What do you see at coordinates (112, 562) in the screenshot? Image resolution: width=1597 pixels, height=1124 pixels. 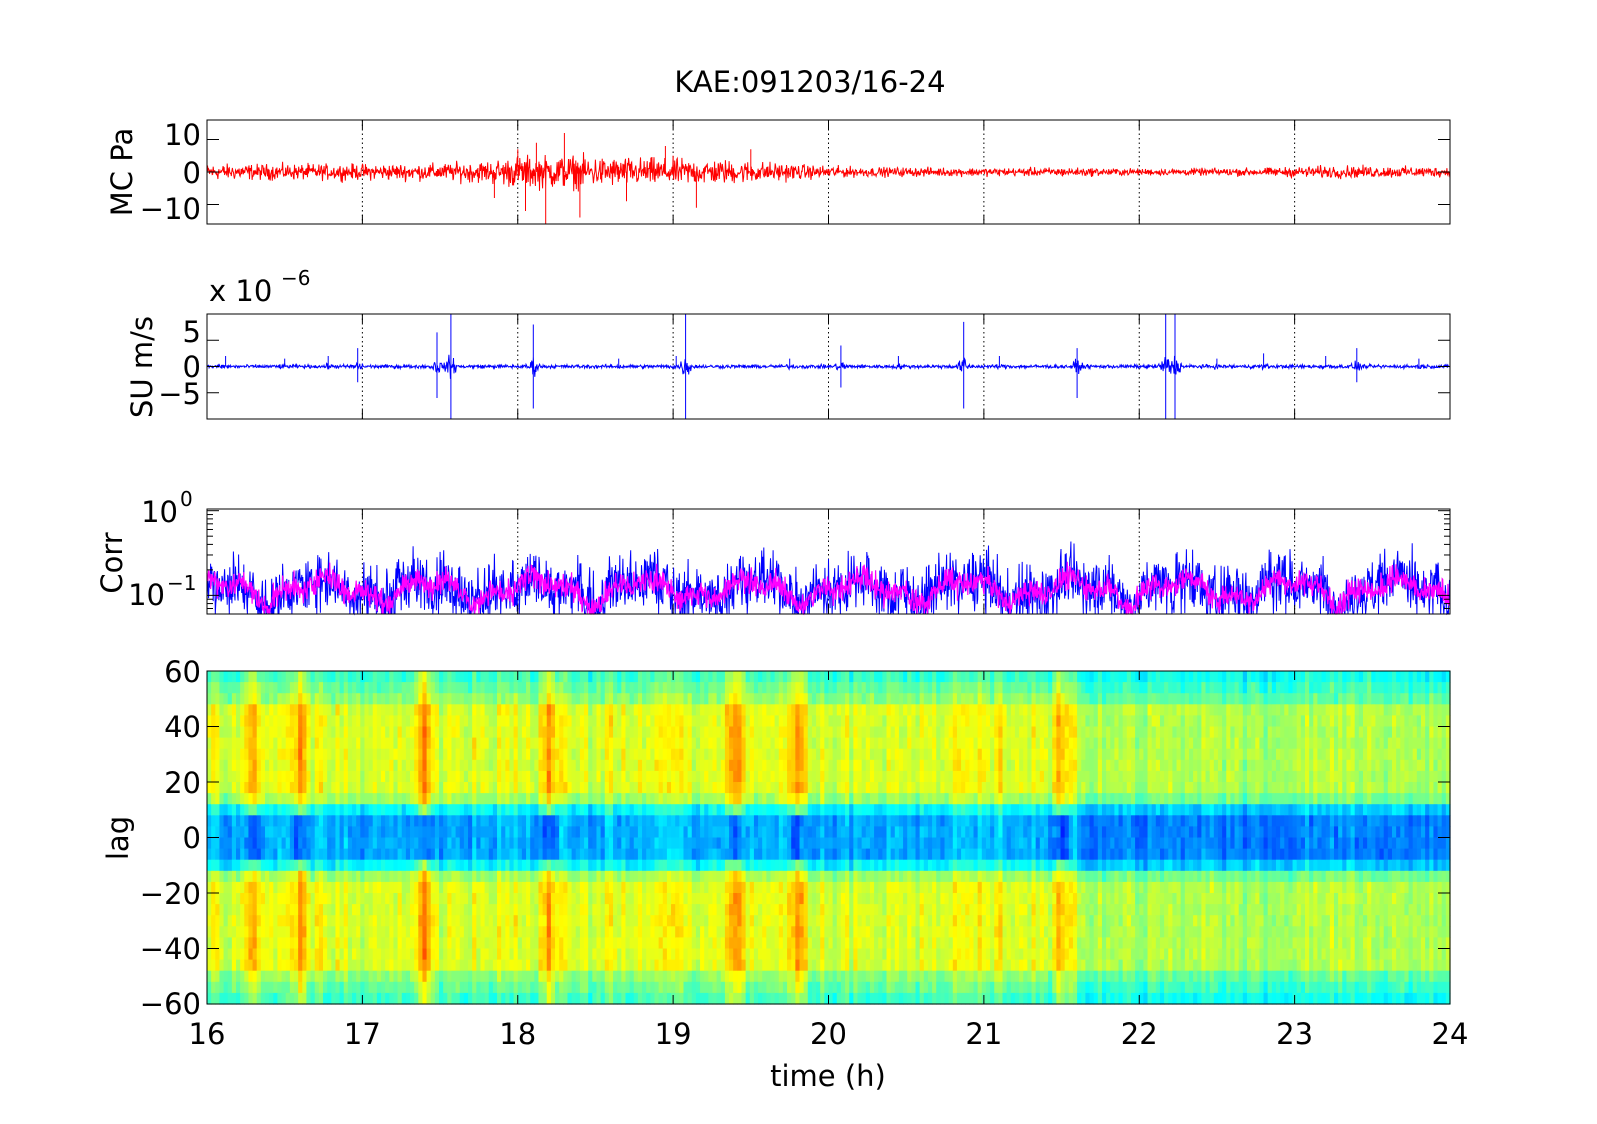 I see `correlation-ylabel: Corr` at bounding box center [112, 562].